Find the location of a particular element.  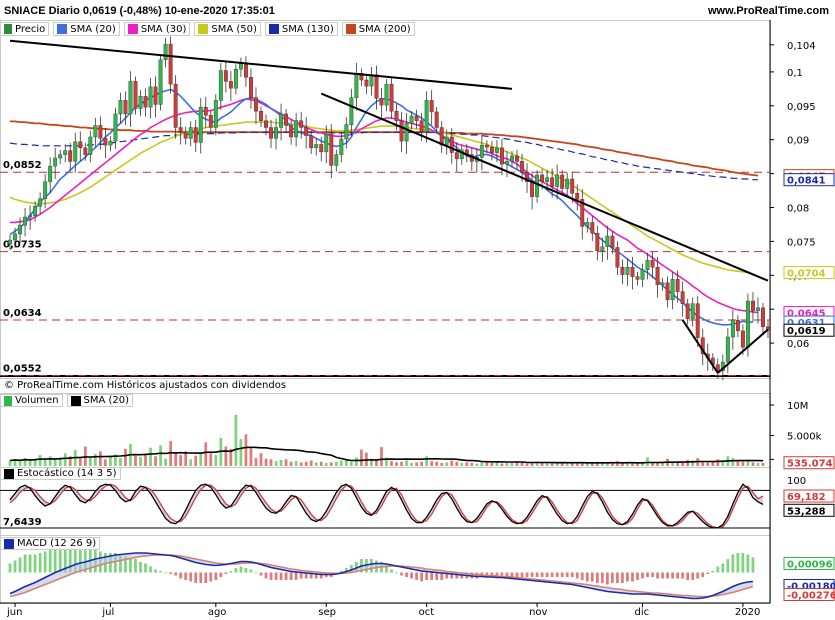

y-tick-label: 0,06 is located at coordinates (798, 344).